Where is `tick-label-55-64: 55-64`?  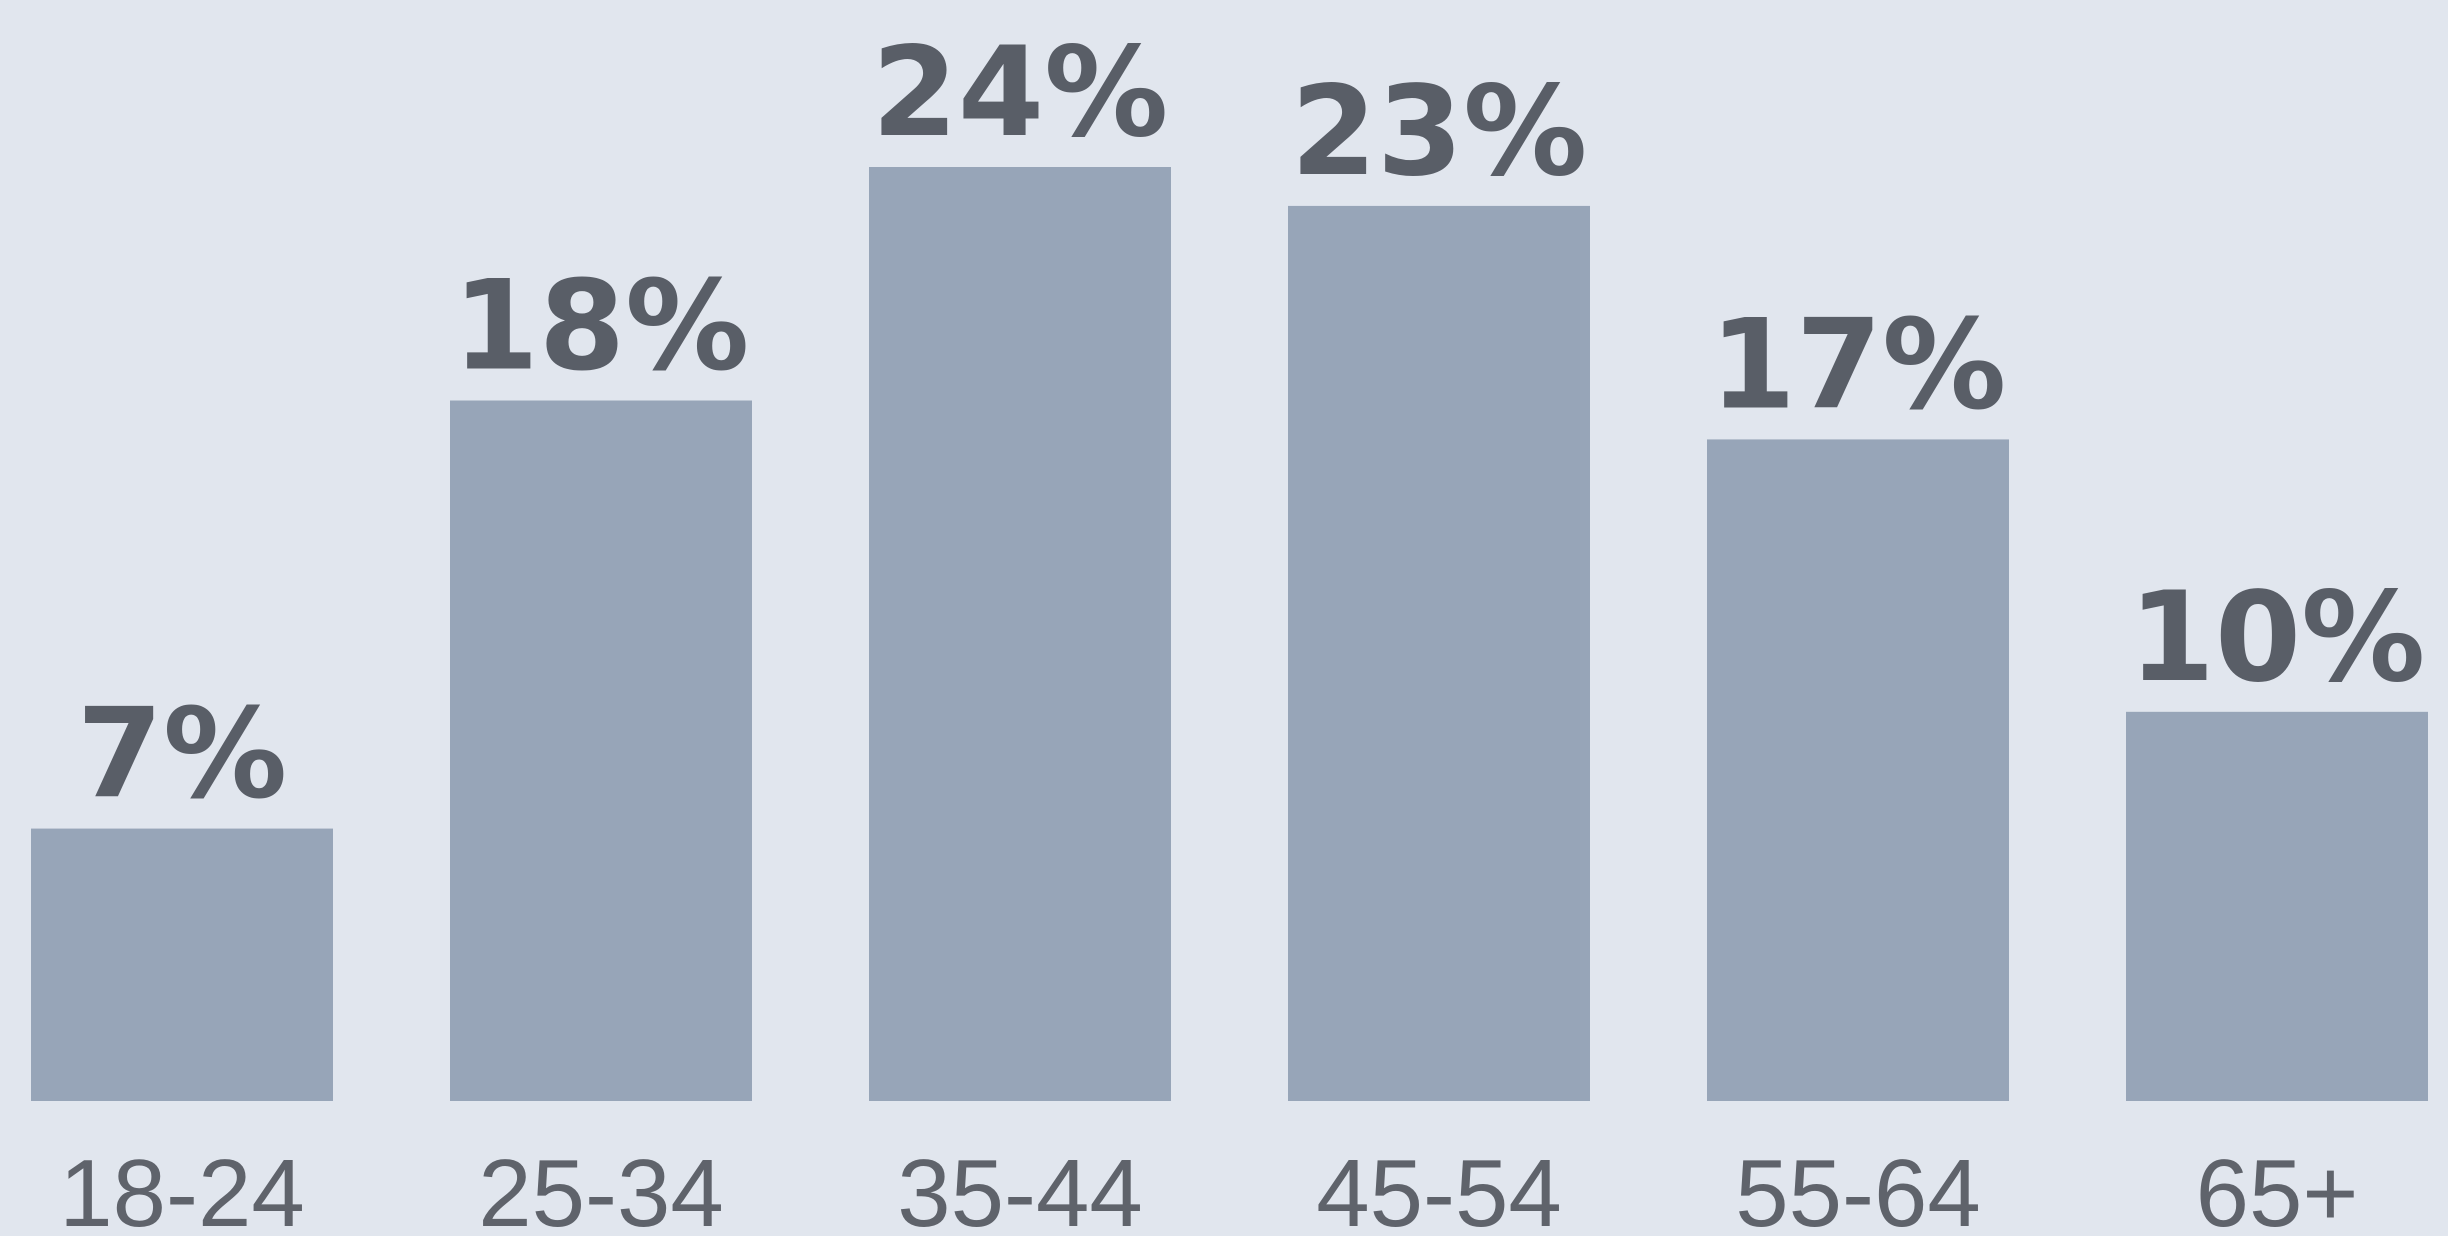
tick-label-55-64: 55-64 is located at coordinates (1858, 1188).